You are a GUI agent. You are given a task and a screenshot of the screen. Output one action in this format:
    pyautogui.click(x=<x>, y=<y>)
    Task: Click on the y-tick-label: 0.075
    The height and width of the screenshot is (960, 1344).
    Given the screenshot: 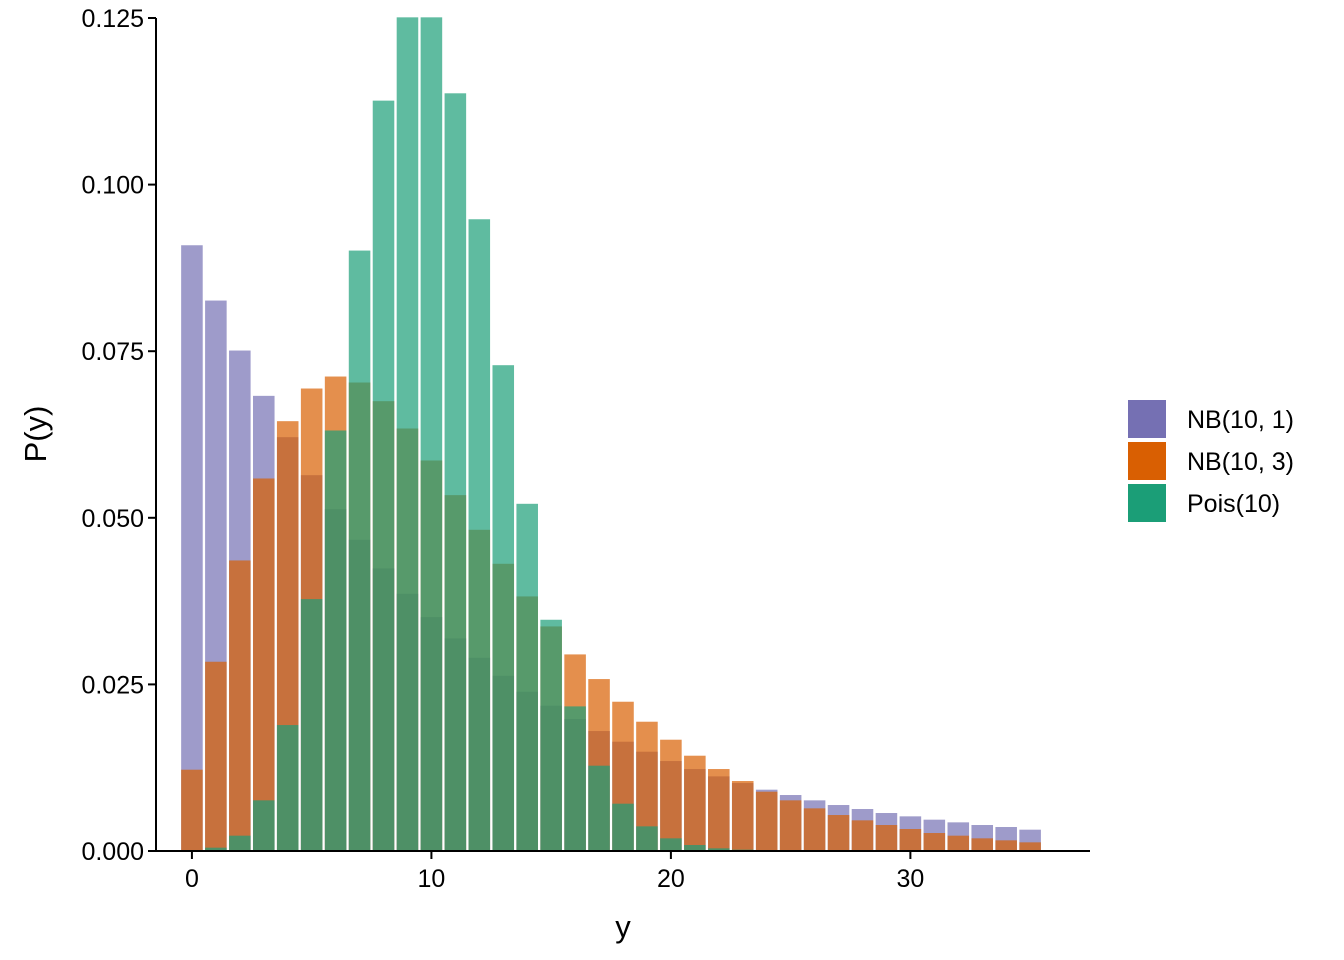 What is the action you would take?
    pyautogui.click(x=112, y=352)
    